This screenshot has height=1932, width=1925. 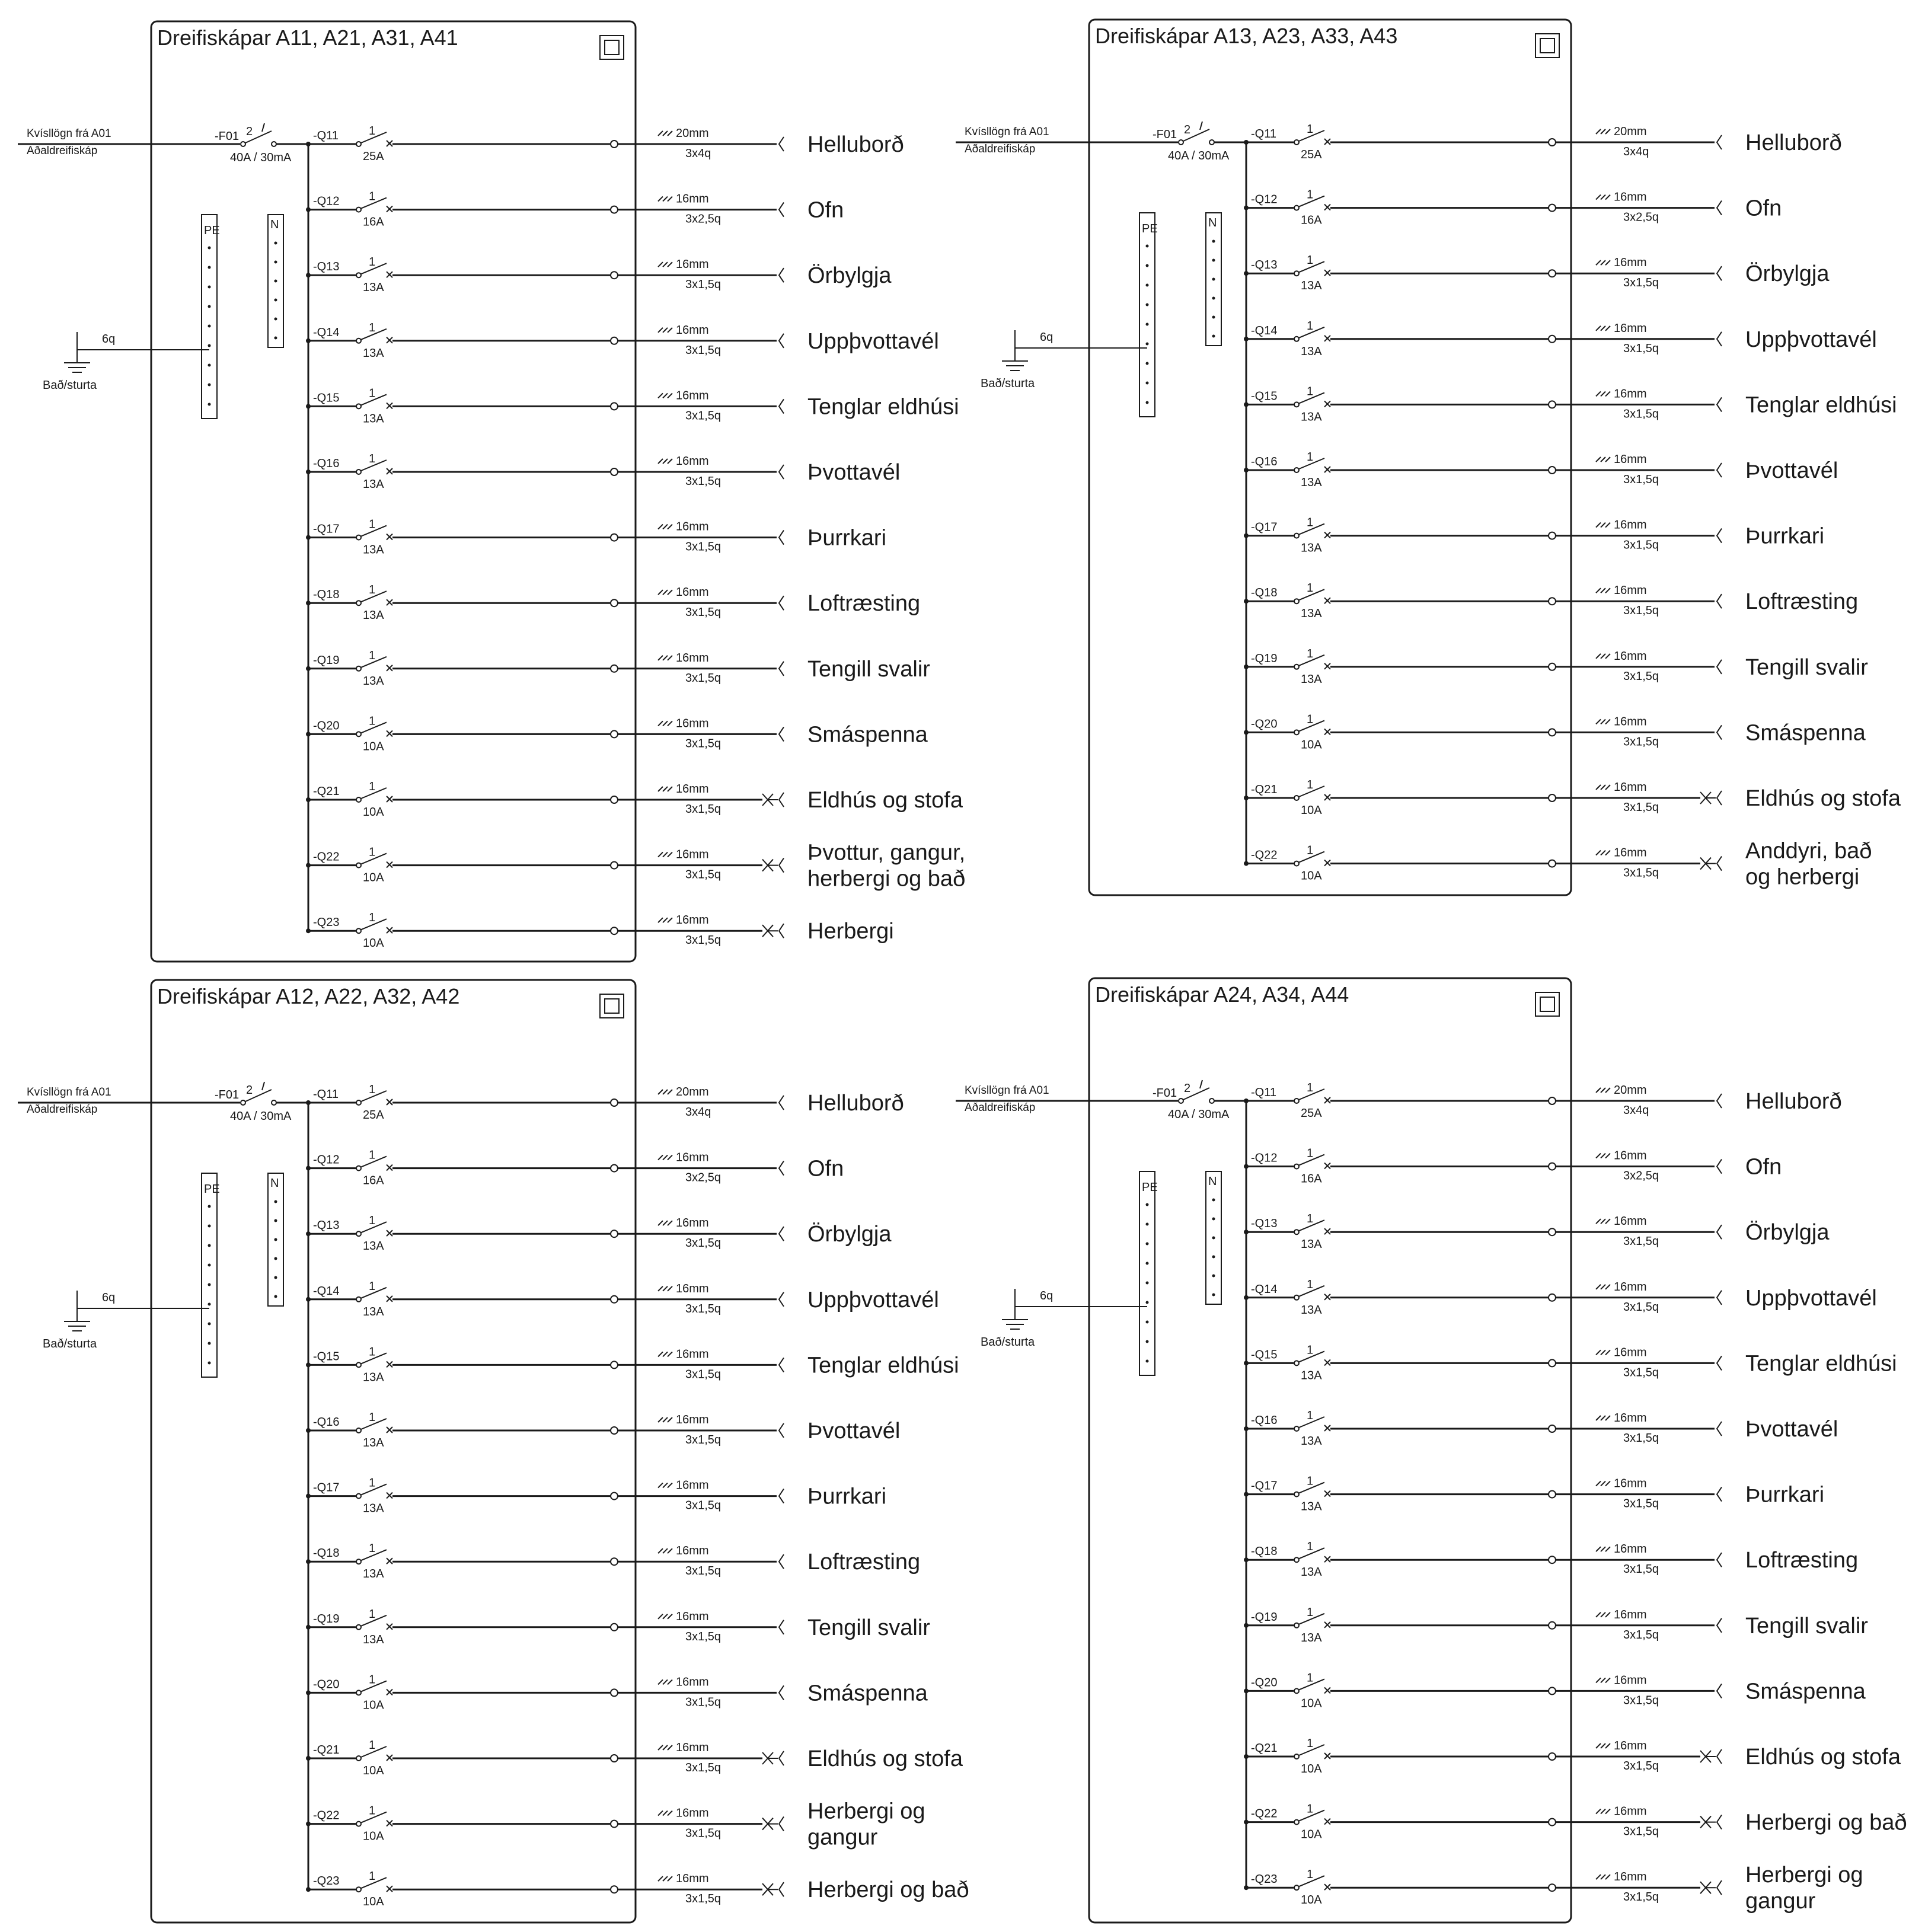 I want to click on breaker-id: -Q13, so click(x=1264, y=1223).